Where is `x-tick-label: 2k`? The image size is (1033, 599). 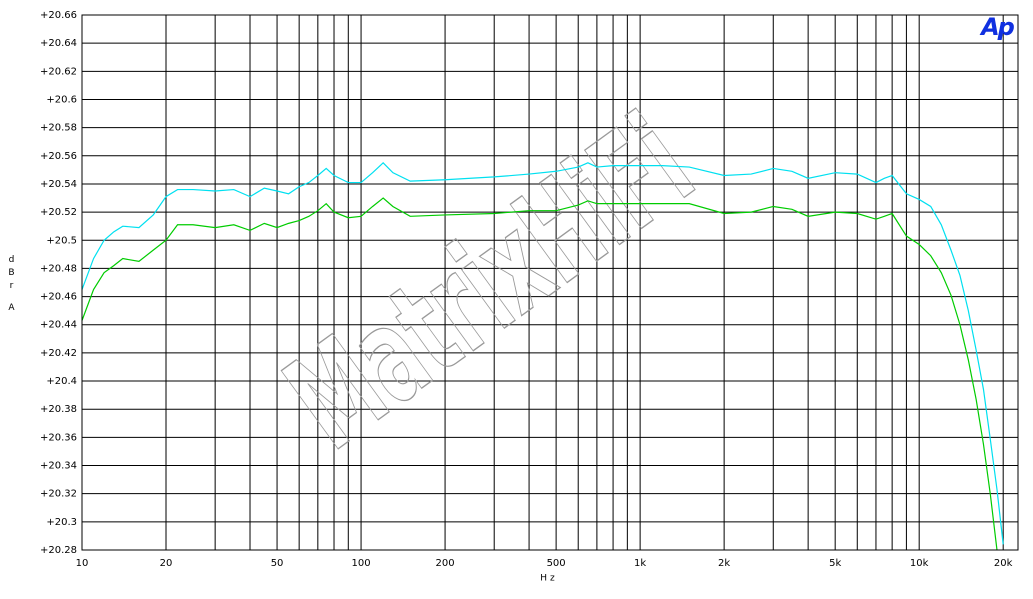 x-tick-label: 2k is located at coordinates (724, 563).